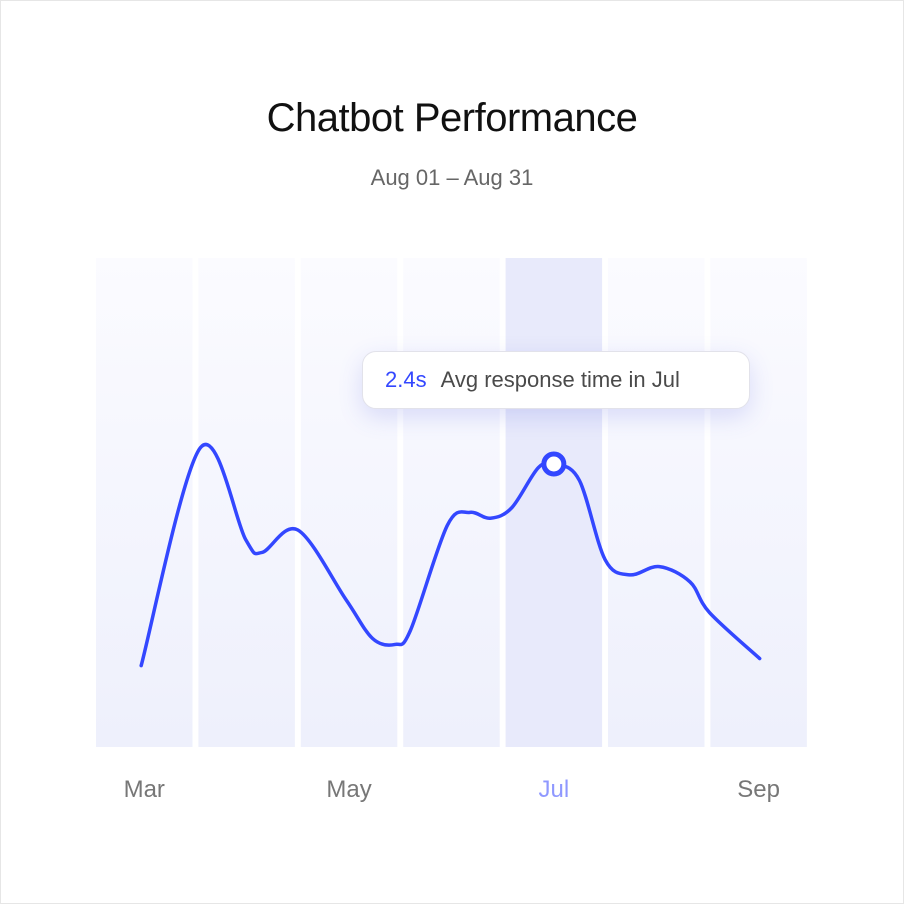 This screenshot has width=904, height=904. I want to click on chart-title: Chatbot Performance, so click(452, 118).